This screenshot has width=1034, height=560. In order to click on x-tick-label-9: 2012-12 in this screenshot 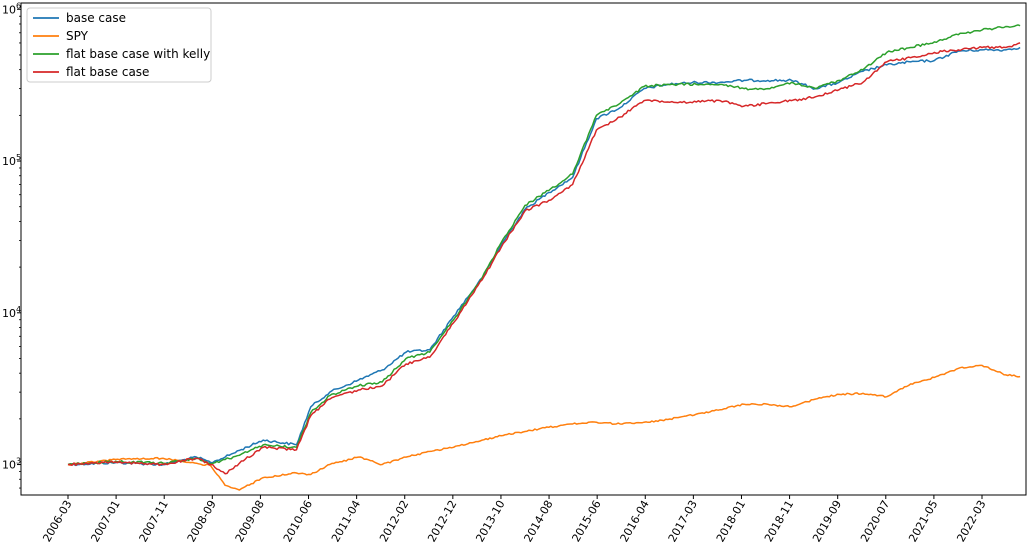, I will do `click(442, 521)`.